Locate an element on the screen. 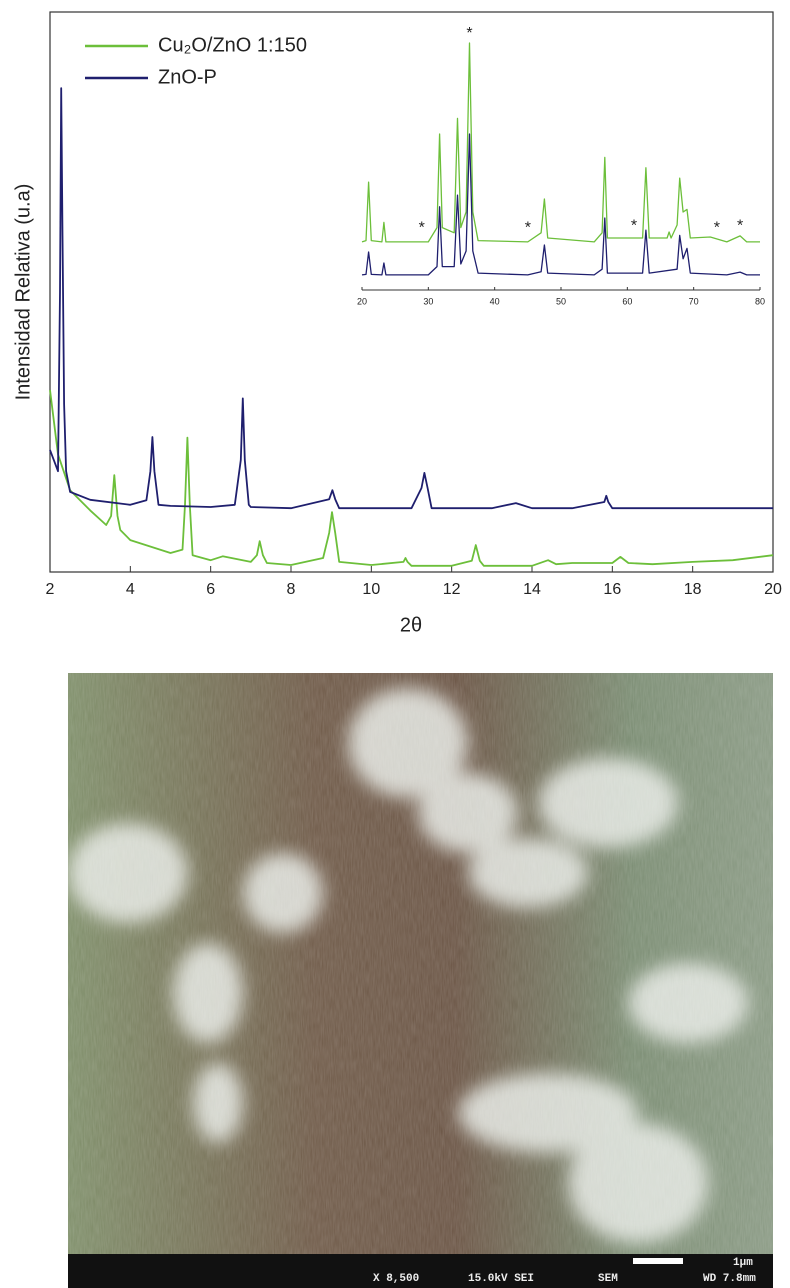 This screenshot has height=1288, width=790. x-tick-label: 6 is located at coordinates (210, 589).